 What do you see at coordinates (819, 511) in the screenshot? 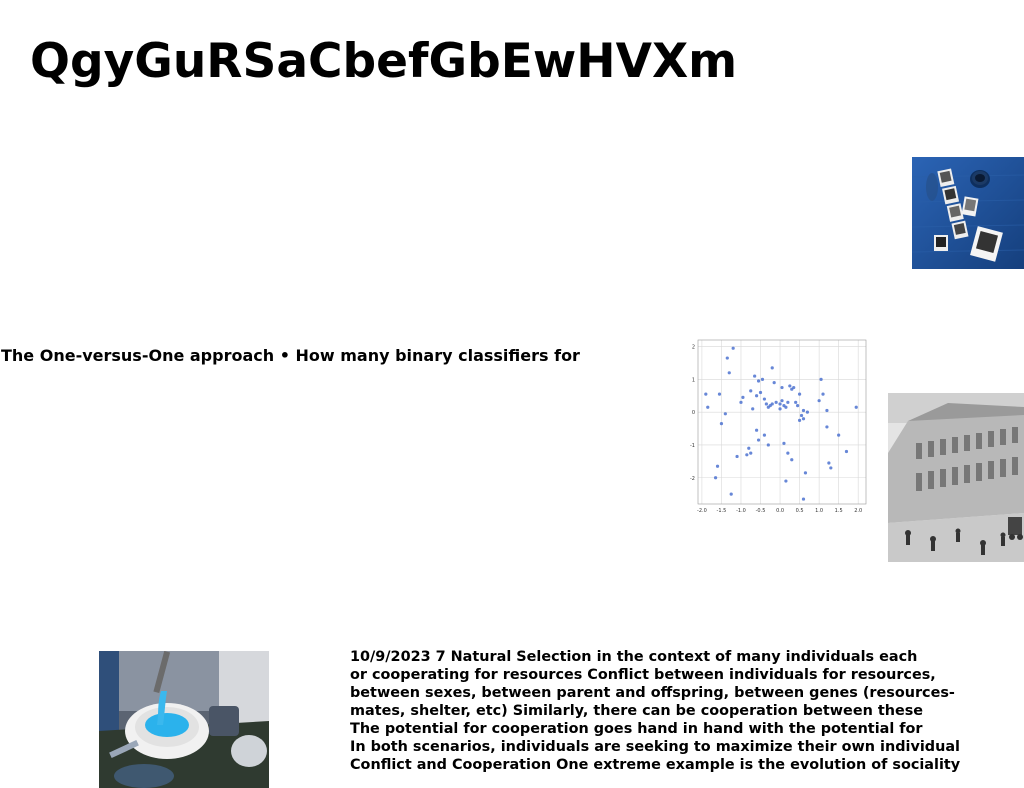
I see `x-tick-label: 1.0` at bounding box center [819, 511].